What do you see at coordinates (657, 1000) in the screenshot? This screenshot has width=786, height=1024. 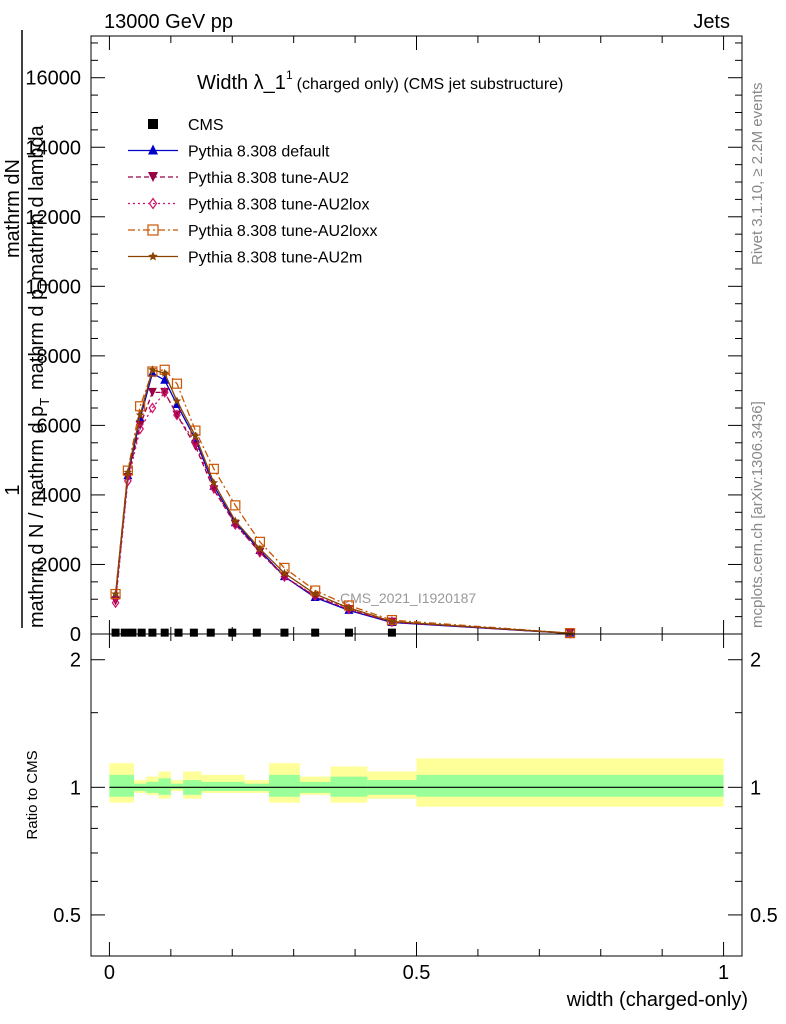 I see `x-axis-label: width (charged-only)` at bounding box center [657, 1000].